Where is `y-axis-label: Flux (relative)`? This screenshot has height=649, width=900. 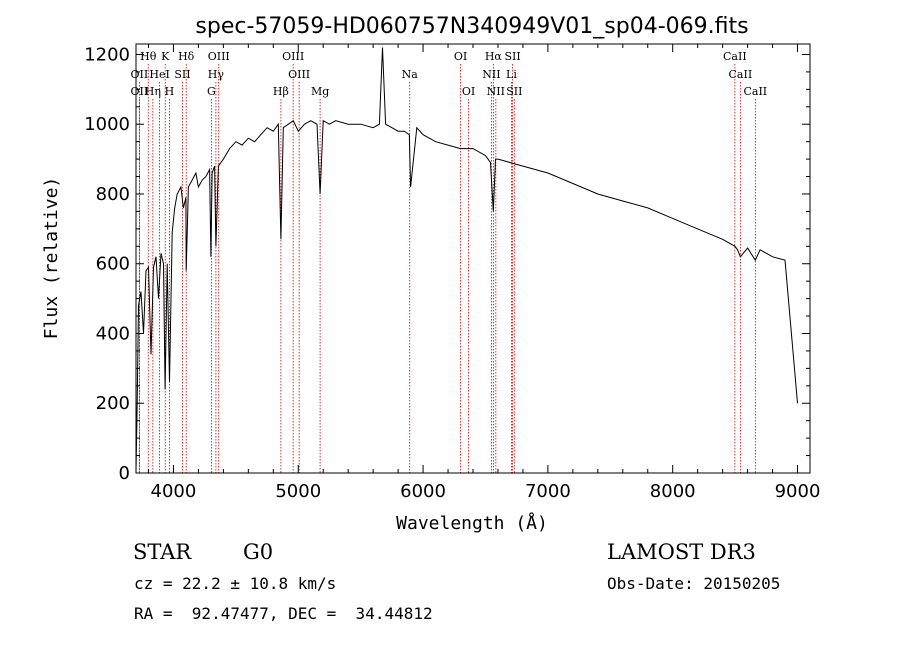 y-axis-label: Flux (relative) is located at coordinates (51, 258).